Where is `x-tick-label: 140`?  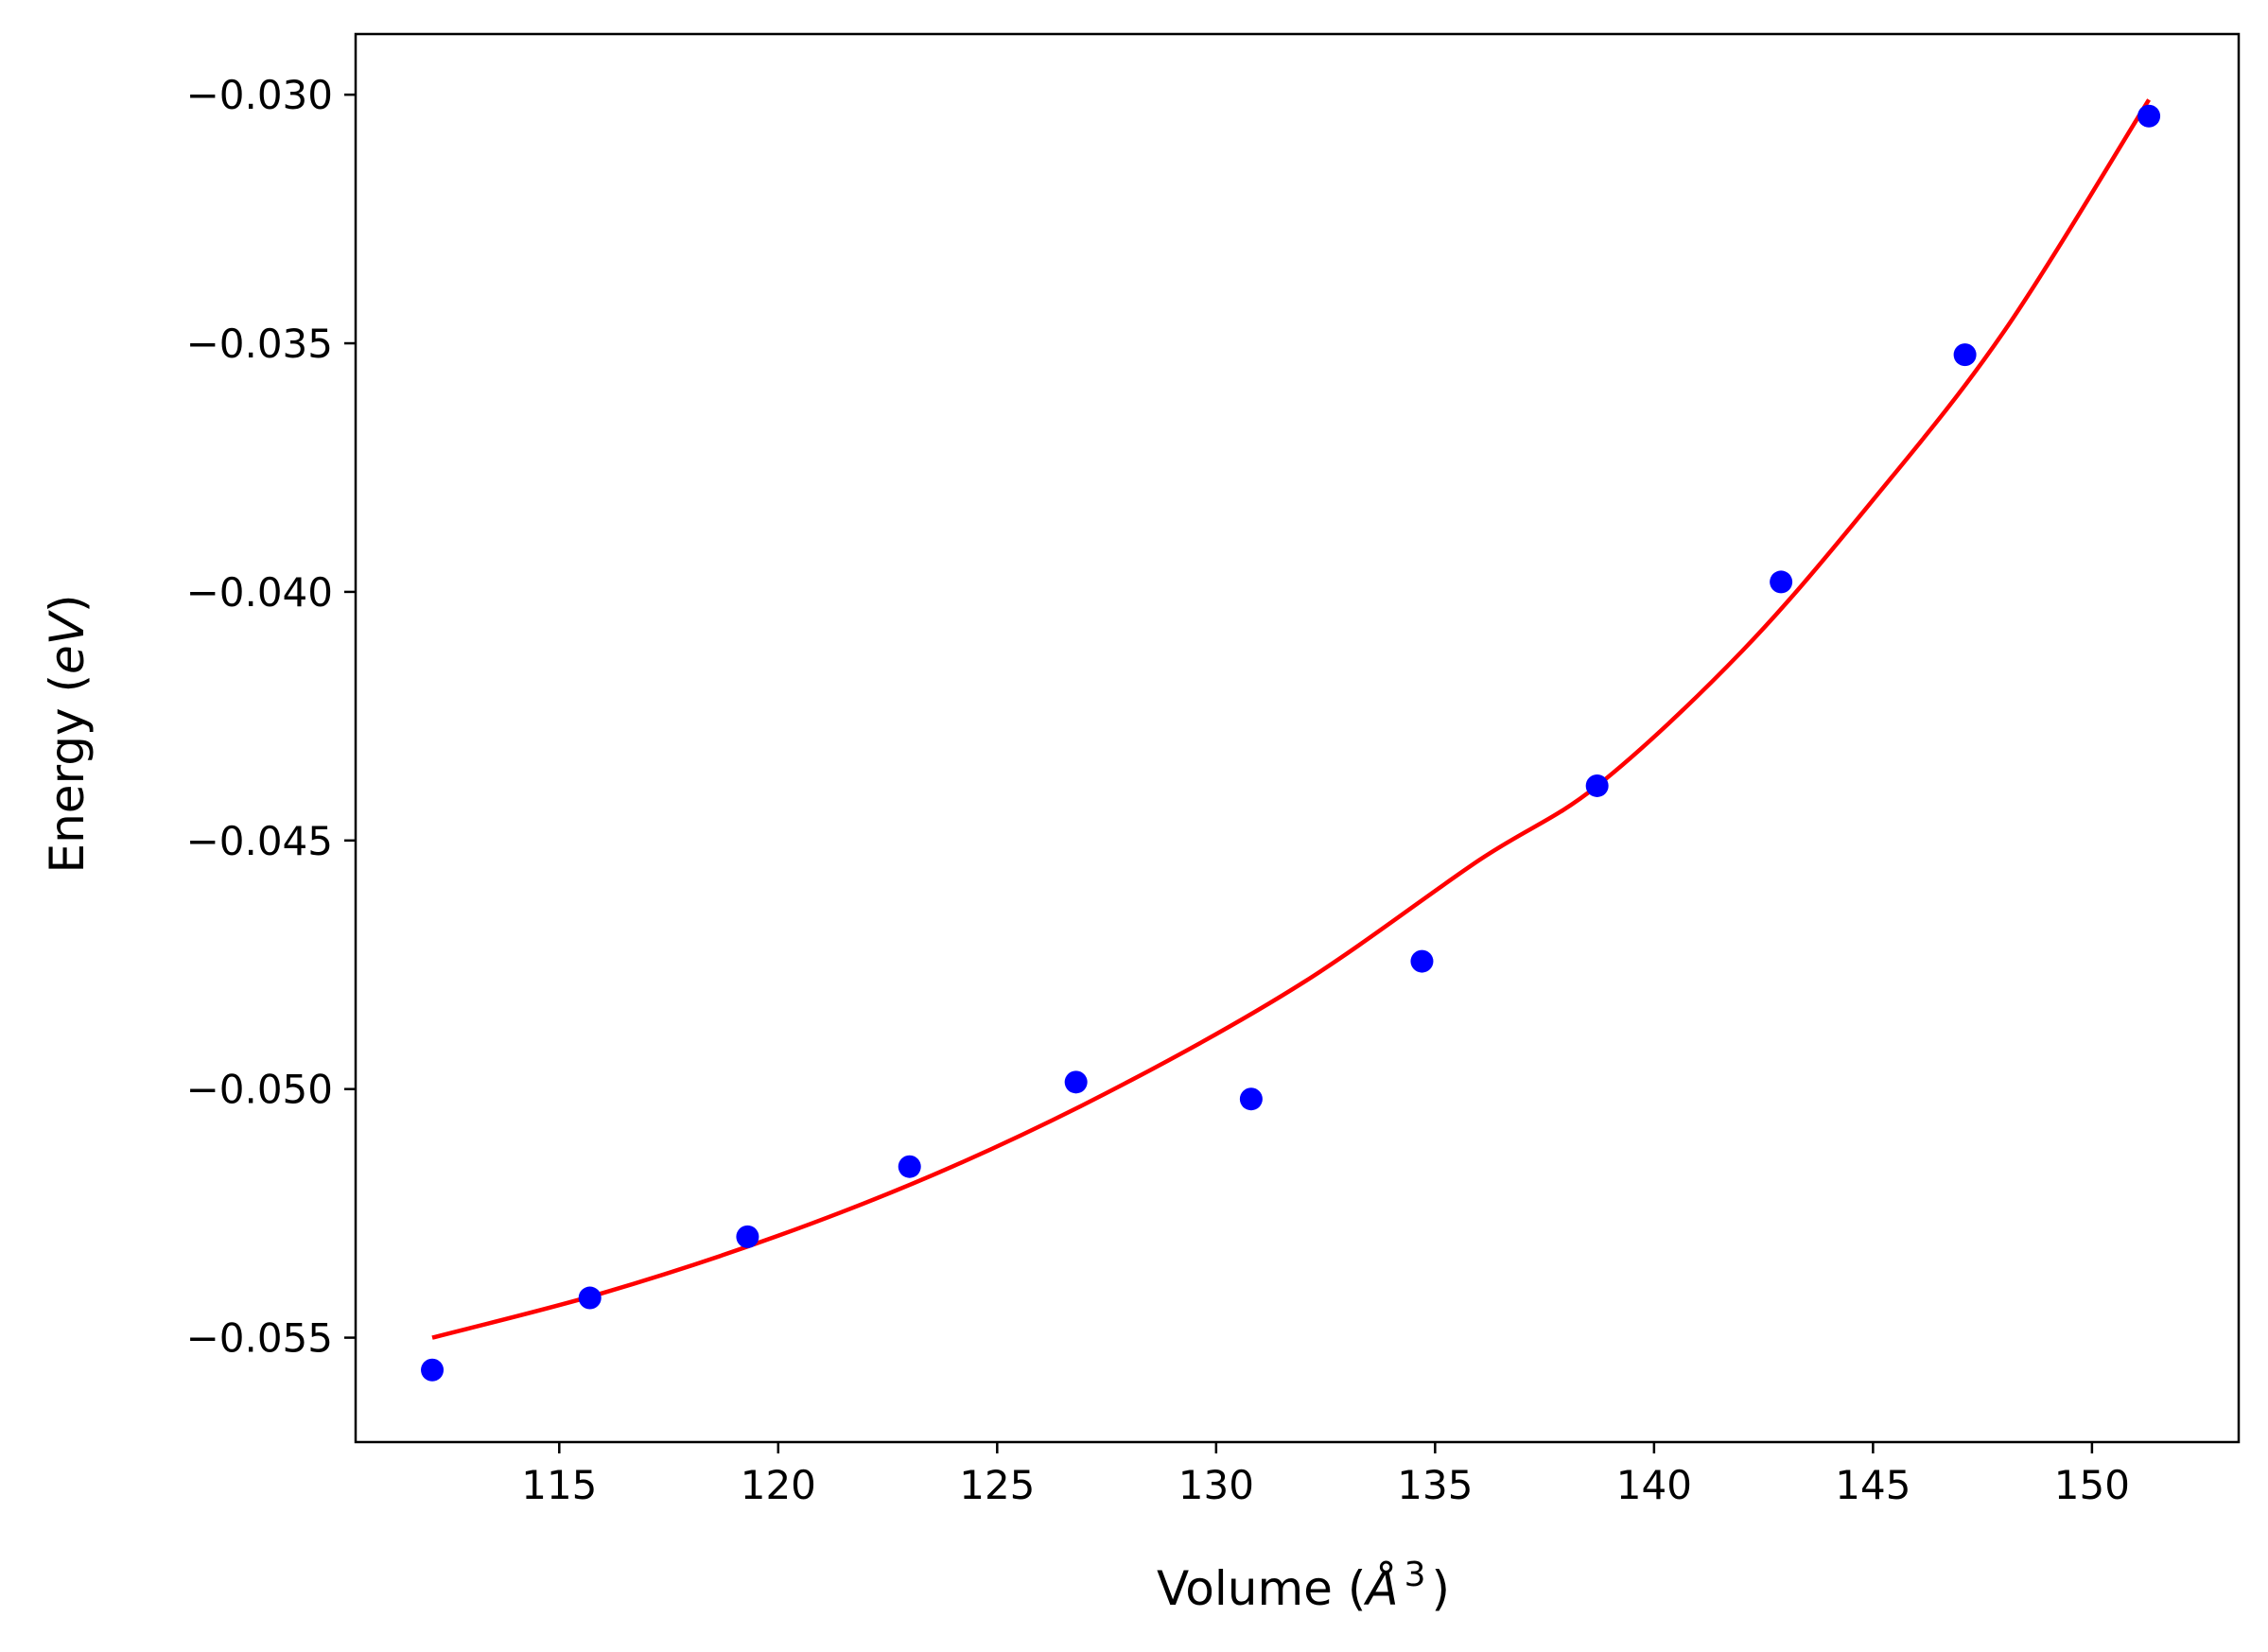
x-tick-label: 140 is located at coordinates (1654, 1485).